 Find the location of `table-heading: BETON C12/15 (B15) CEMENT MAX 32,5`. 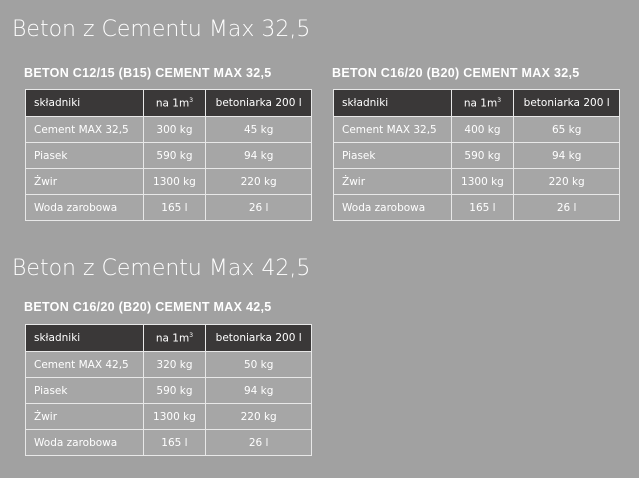

table-heading: BETON C12/15 (B15) CEMENT MAX 32,5 is located at coordinates (148, 73).